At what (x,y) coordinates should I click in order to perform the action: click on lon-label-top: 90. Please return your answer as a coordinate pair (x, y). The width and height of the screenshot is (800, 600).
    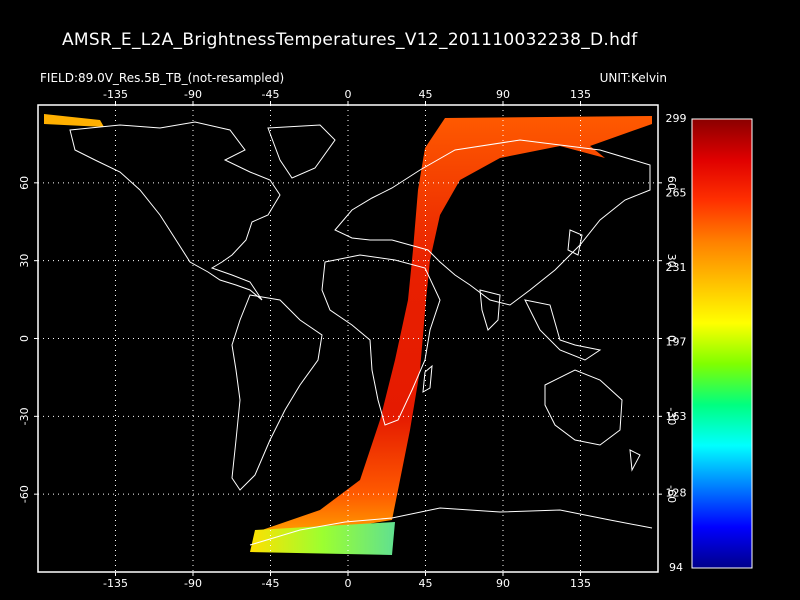
    Looking at the image, I should click on (503, 94).